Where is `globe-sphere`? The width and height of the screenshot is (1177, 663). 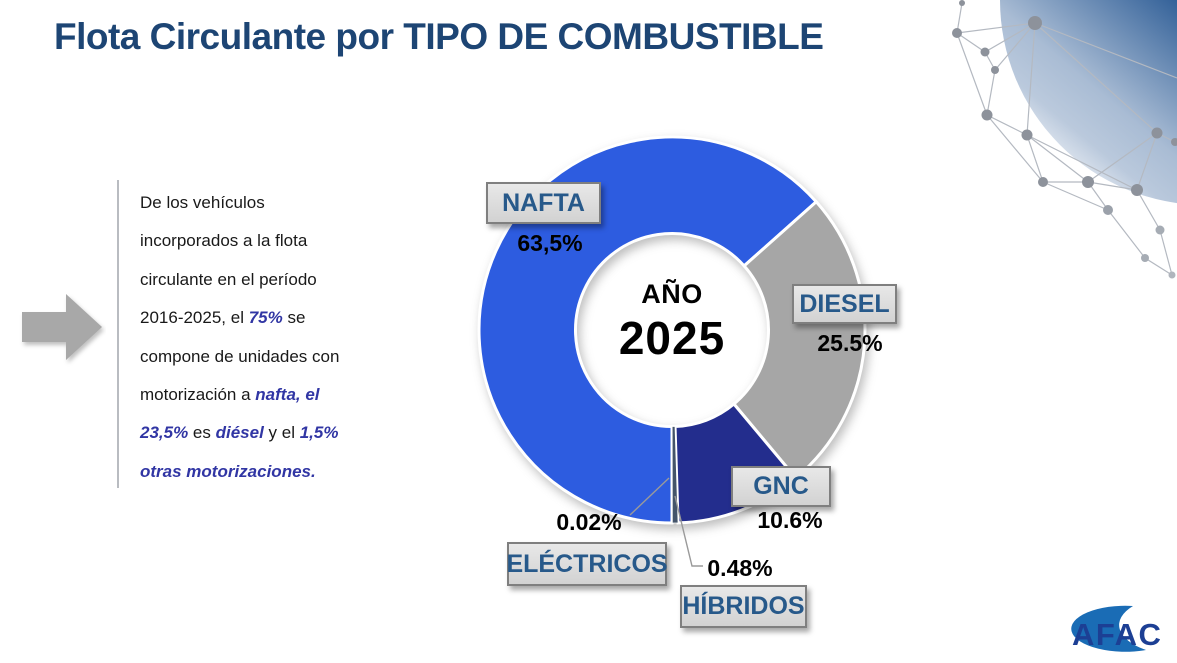 globe-sphere is located at coordinates (1088, 102).